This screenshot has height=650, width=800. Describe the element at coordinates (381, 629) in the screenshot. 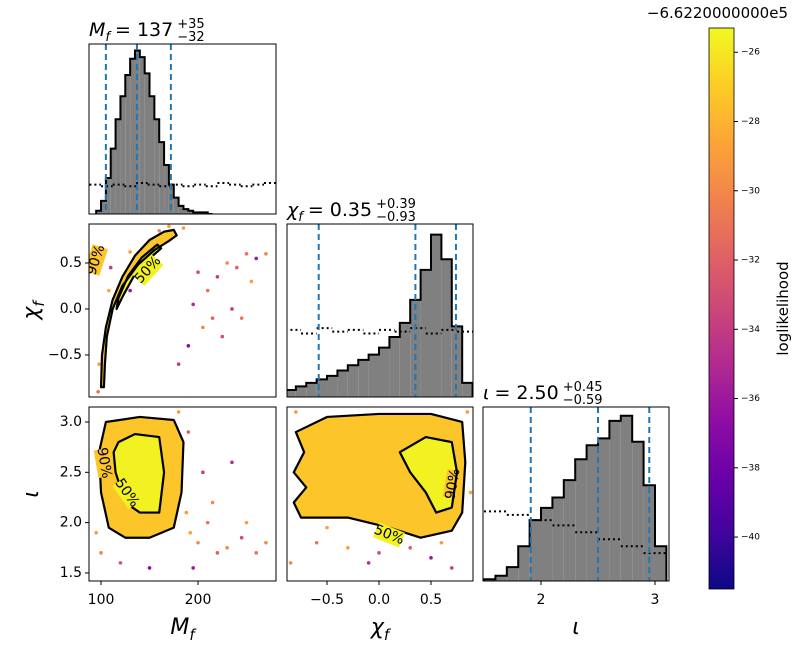

I see `axis-label: χf` at that location.